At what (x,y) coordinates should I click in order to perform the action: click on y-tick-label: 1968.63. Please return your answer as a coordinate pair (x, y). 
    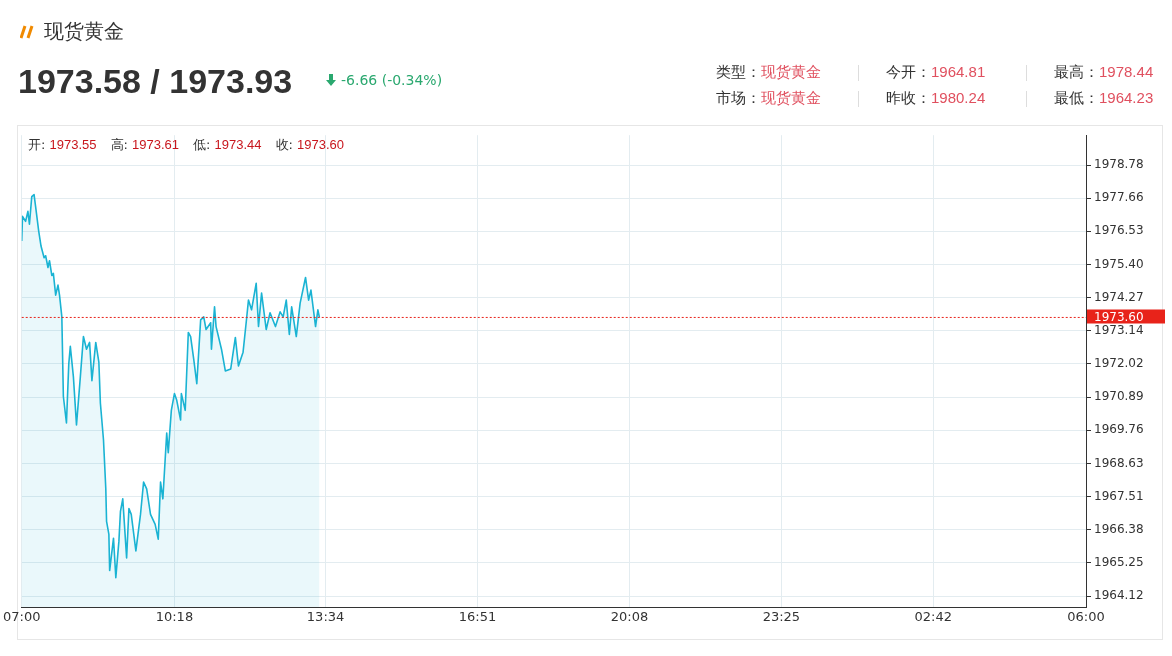
    Looking at the image, I should click on (1119, 462).